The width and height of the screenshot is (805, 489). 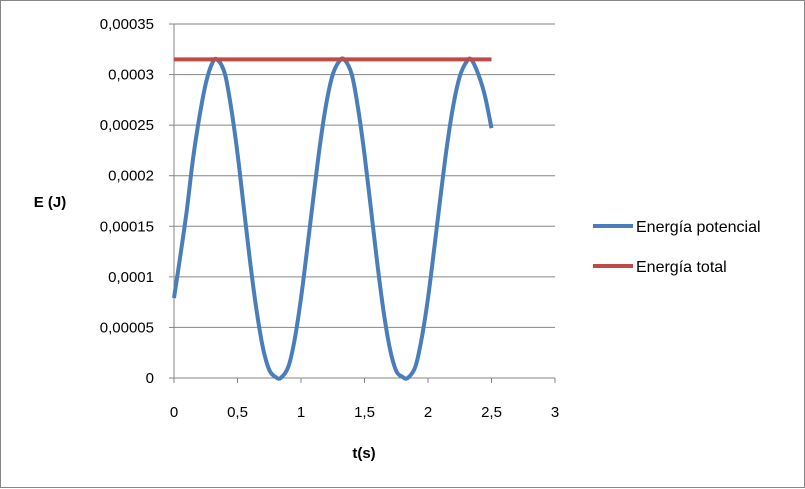 I want to click on x-tick-label: 0, so click(x=174, y=412).